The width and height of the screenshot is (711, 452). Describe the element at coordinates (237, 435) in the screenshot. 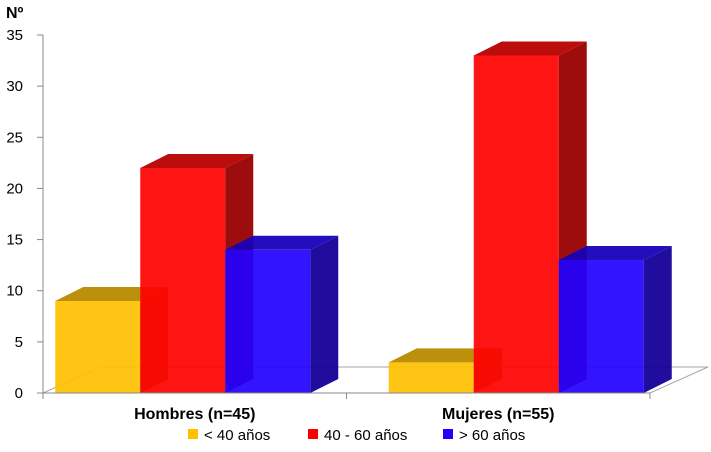

I see `legend-label: < 40 años` at that location.